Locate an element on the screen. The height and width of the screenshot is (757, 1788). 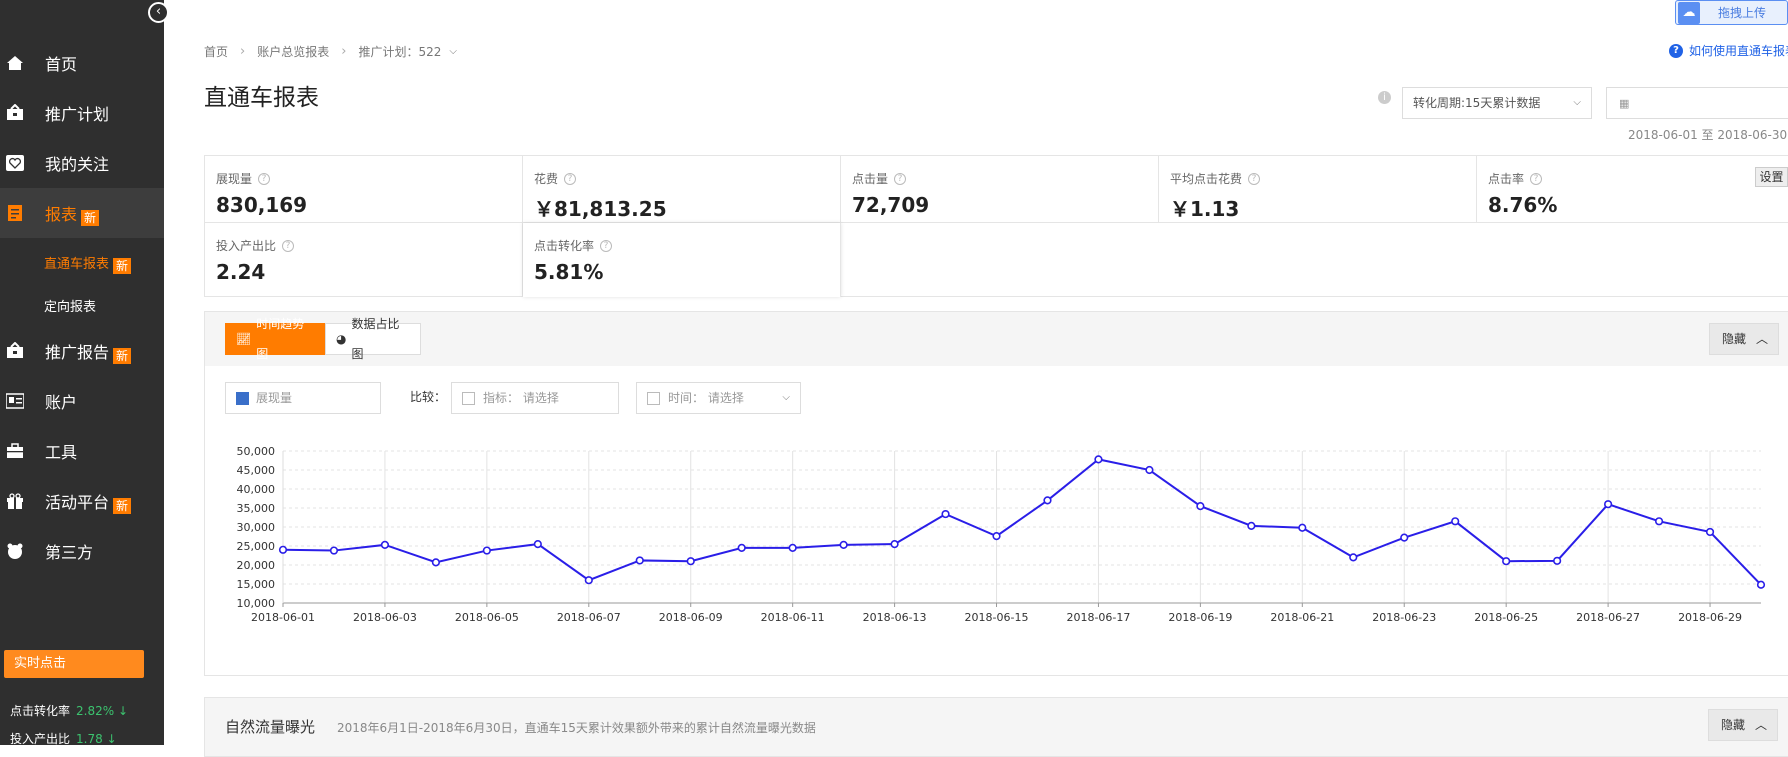
time-placeholder: 时间： 请选择 is located at coordinates (706, 398).